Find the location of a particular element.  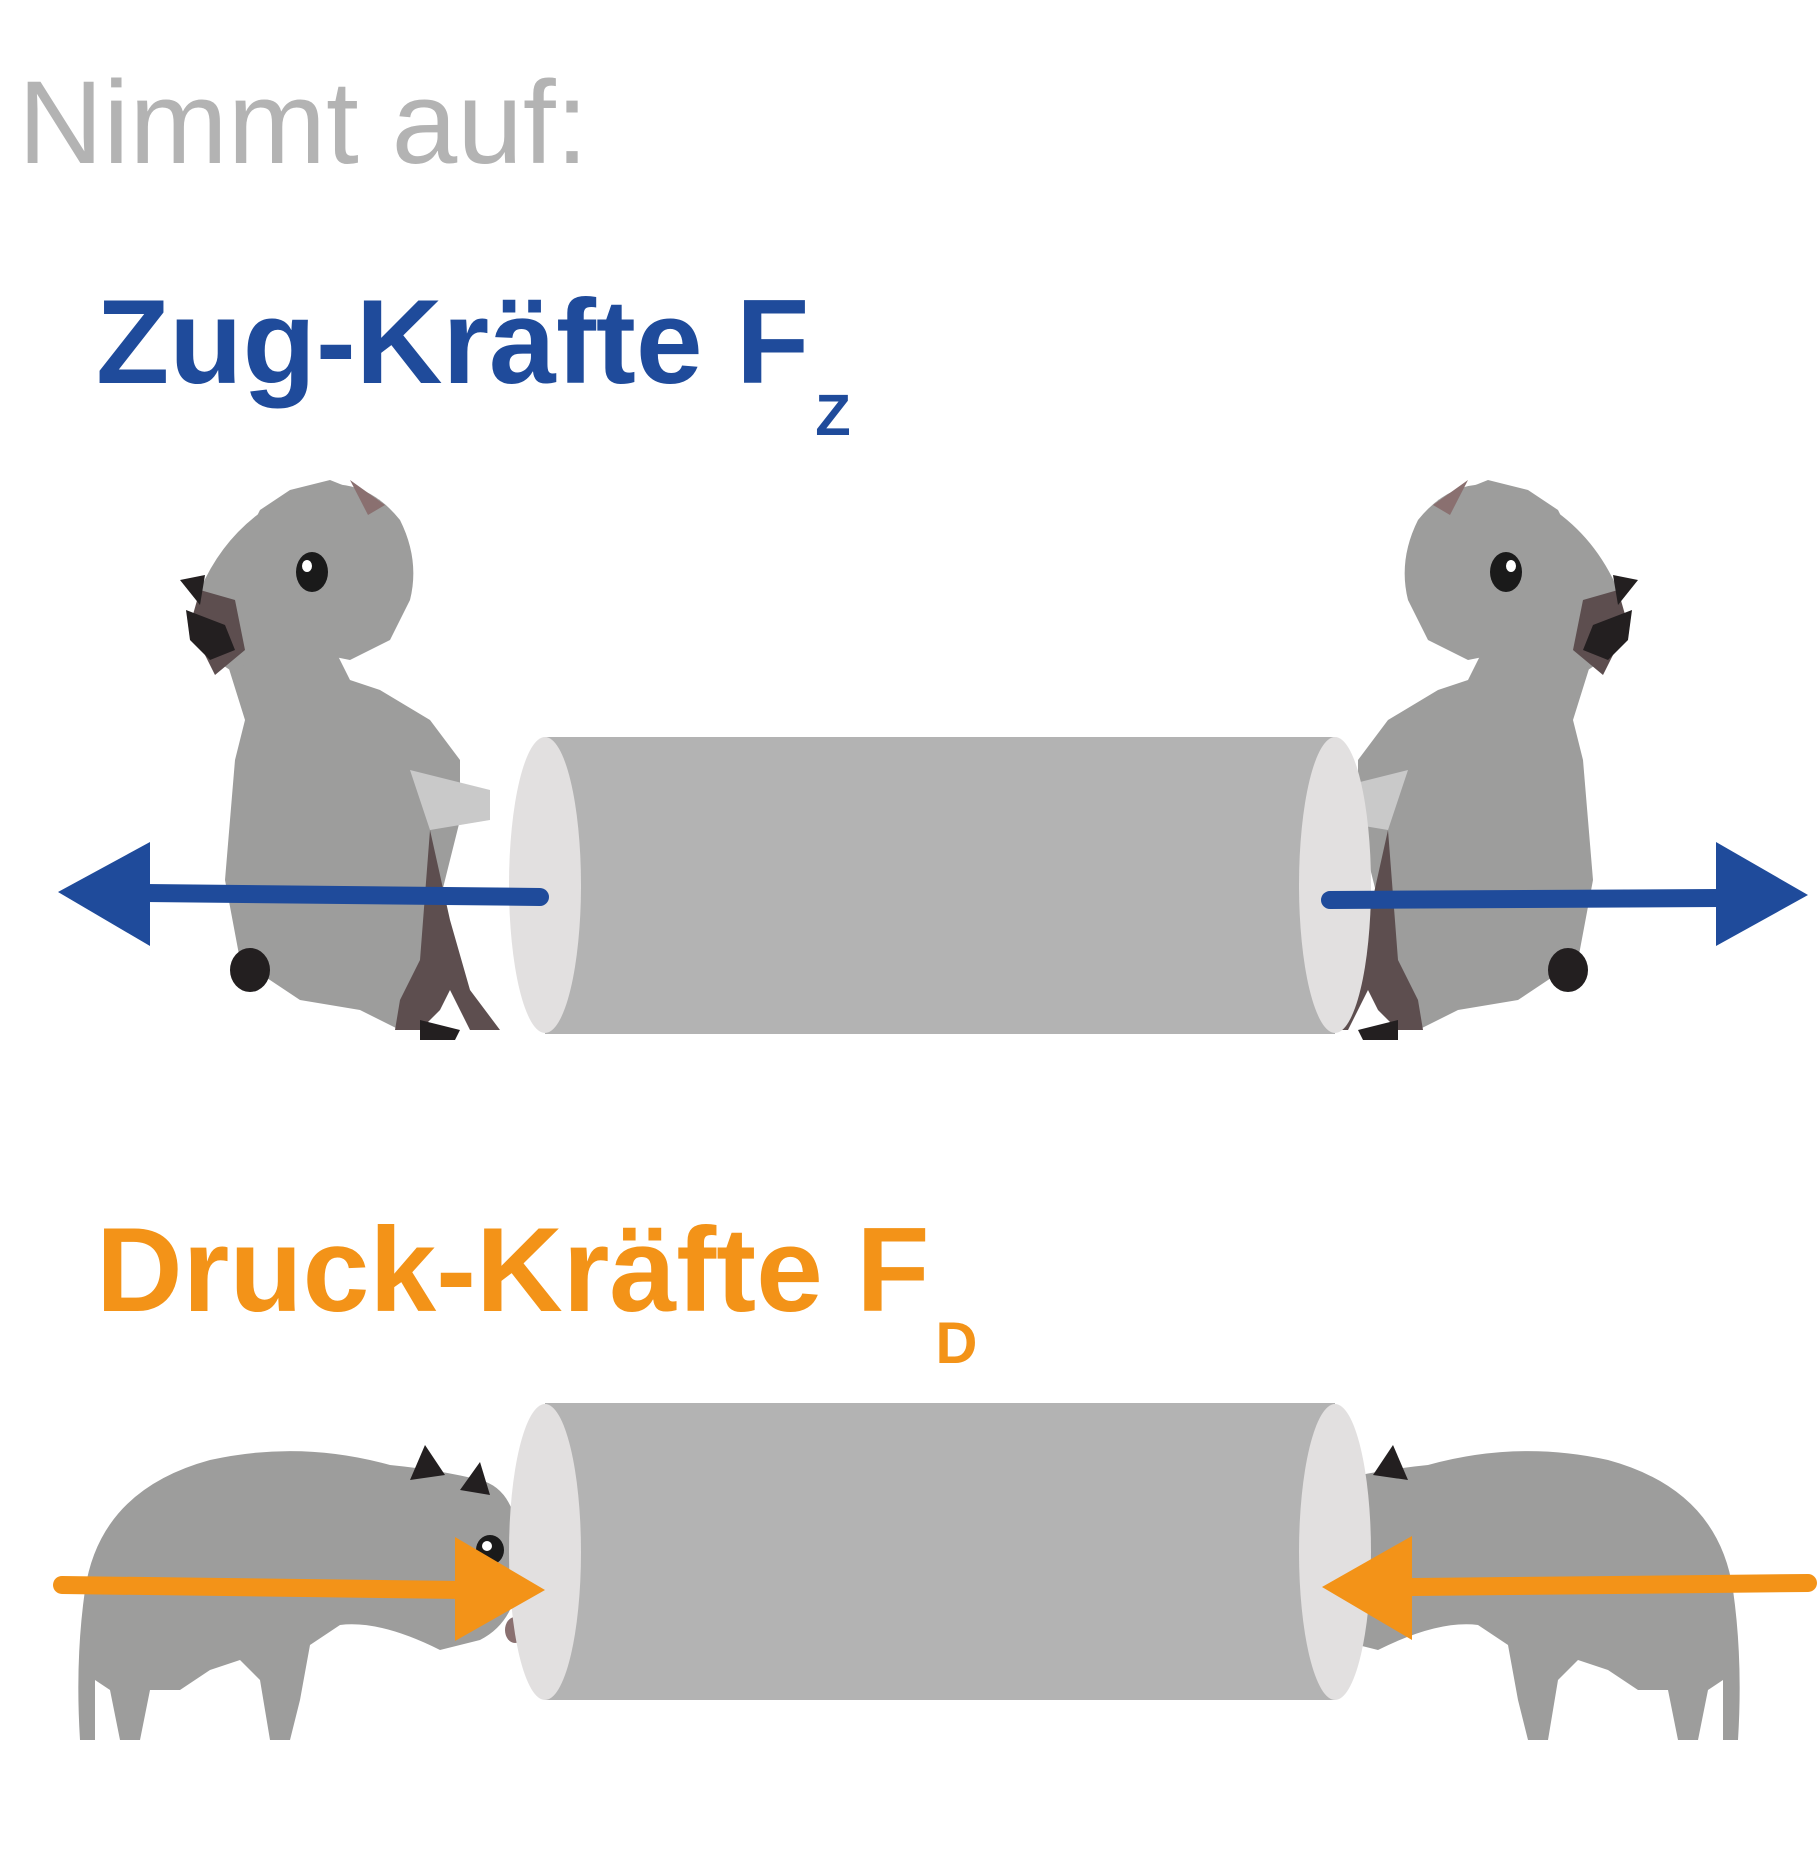

compression-subscript: D is located at coordinates (956, 1343).